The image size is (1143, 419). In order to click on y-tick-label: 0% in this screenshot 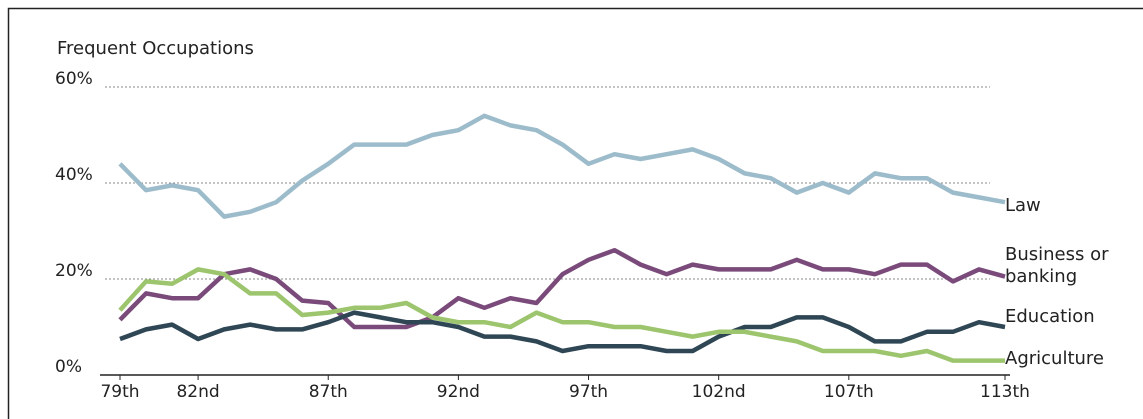, I will do `click(68, 367)`.